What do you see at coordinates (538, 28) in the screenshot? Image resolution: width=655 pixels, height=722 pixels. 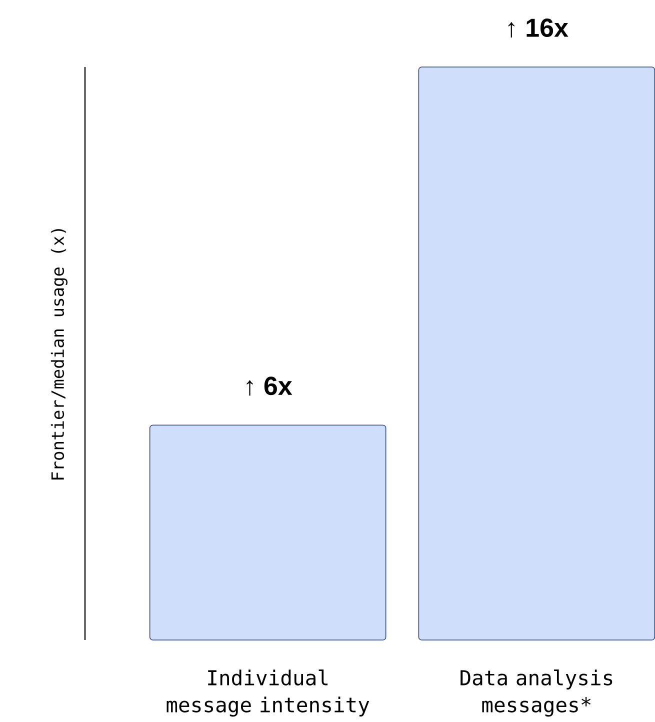 I see `data-label: ↑ 16x` at bounding box center [538, 28].